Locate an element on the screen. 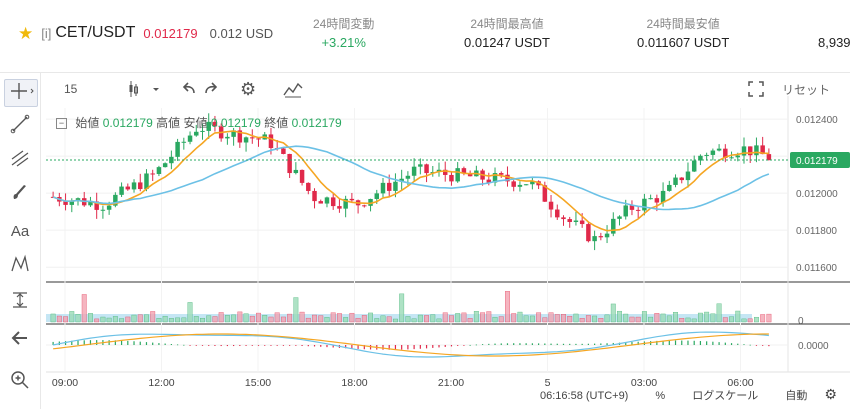 This screenshot has width=850, height=409. gear-icon: ⚙ is located at coordinates (830, 394).